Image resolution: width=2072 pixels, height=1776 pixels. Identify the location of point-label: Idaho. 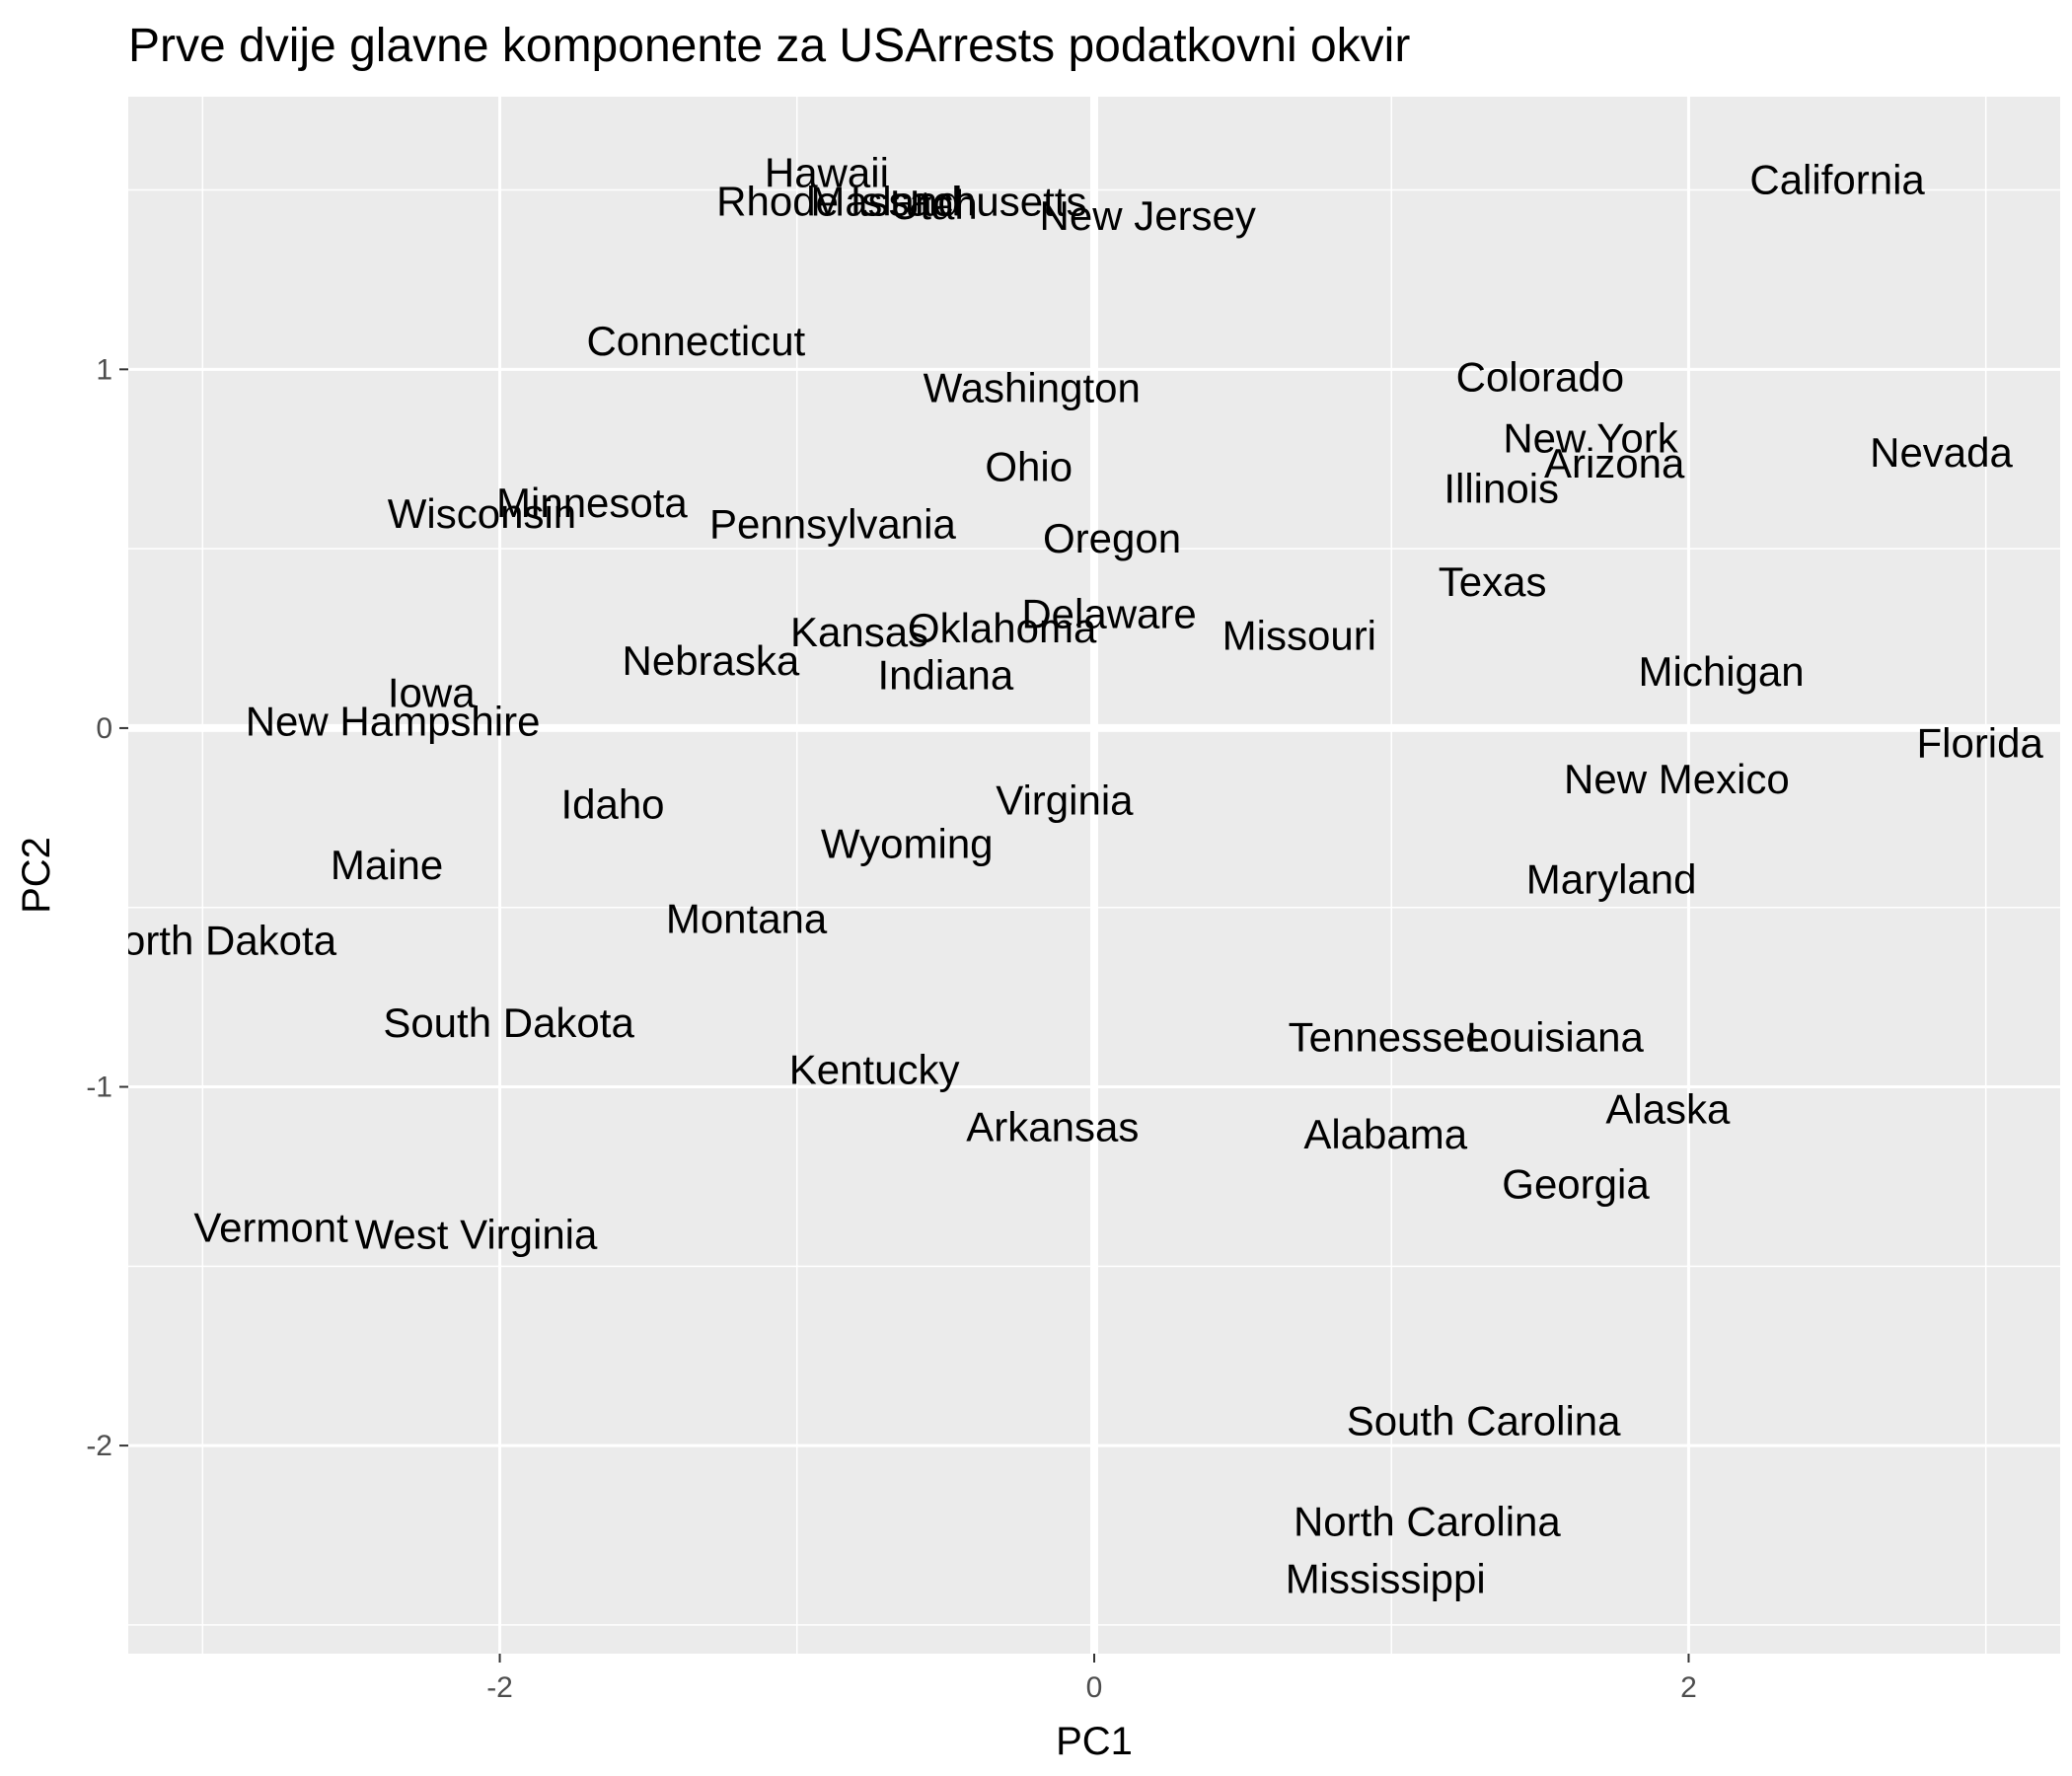
(612, 803).